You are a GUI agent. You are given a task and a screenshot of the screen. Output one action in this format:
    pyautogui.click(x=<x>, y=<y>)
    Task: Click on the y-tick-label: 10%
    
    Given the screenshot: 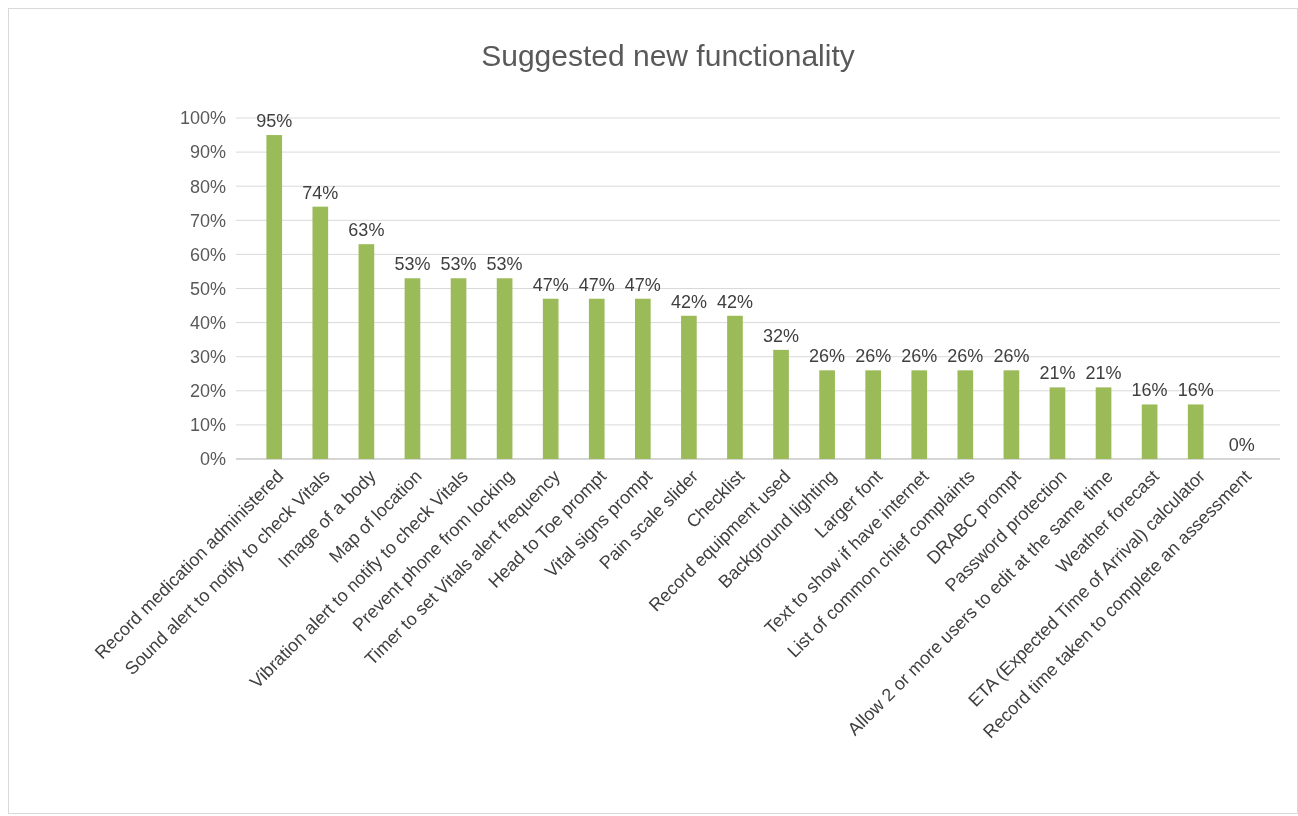 What is the action you would take?
    pyautogui.click(x=207, y=425)
    